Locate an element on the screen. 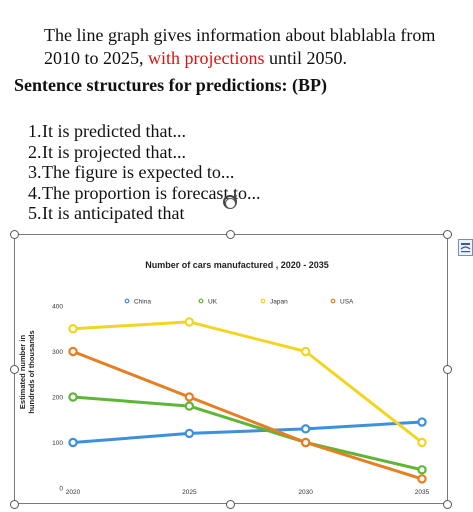  resize-handle-top-left is located at coordinates (14, 234).